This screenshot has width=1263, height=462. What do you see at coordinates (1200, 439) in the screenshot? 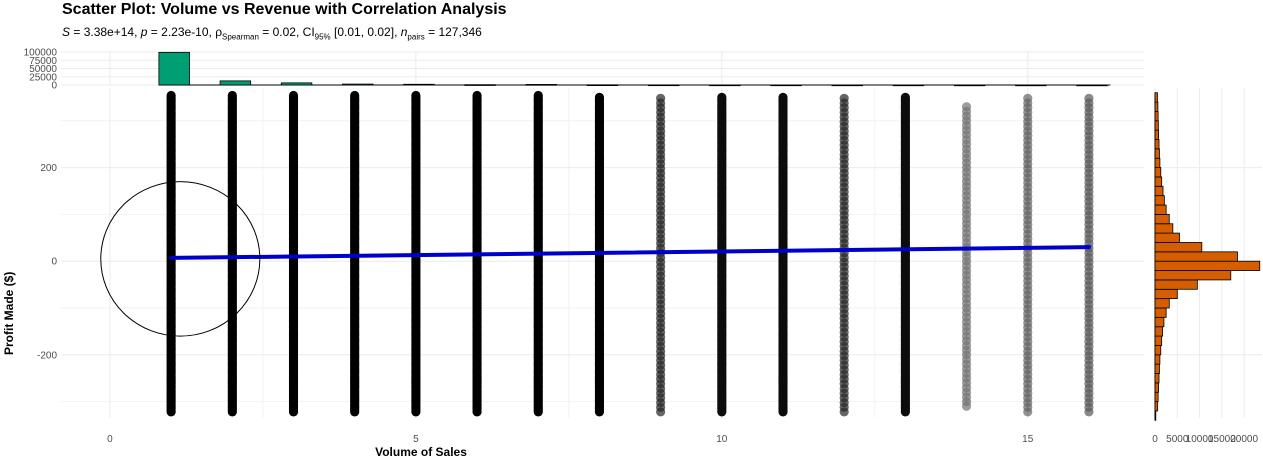
I see `side-hist-tick-label: 10000` at bounding box center [1200, 439].